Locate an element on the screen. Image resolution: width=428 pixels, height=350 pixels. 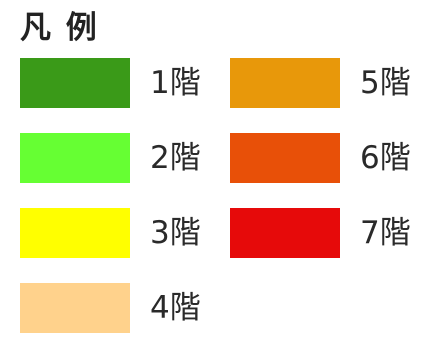
legend-label-floor-6: 6階 is located at coordinates (385, 158).